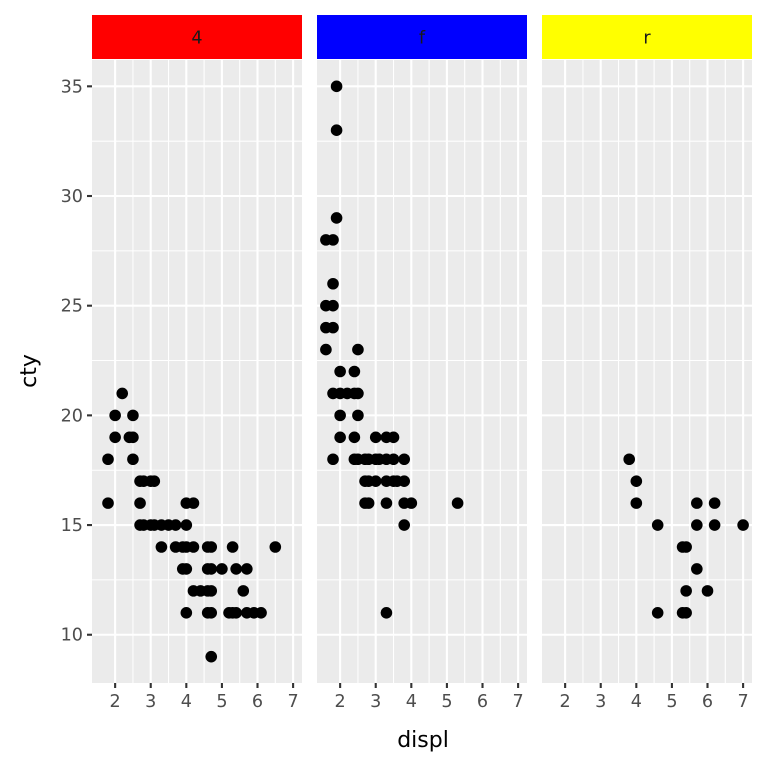 The height and width of the screenshot is (768, 768). I want to click on y-tick-label: 25, so click(72, 307).